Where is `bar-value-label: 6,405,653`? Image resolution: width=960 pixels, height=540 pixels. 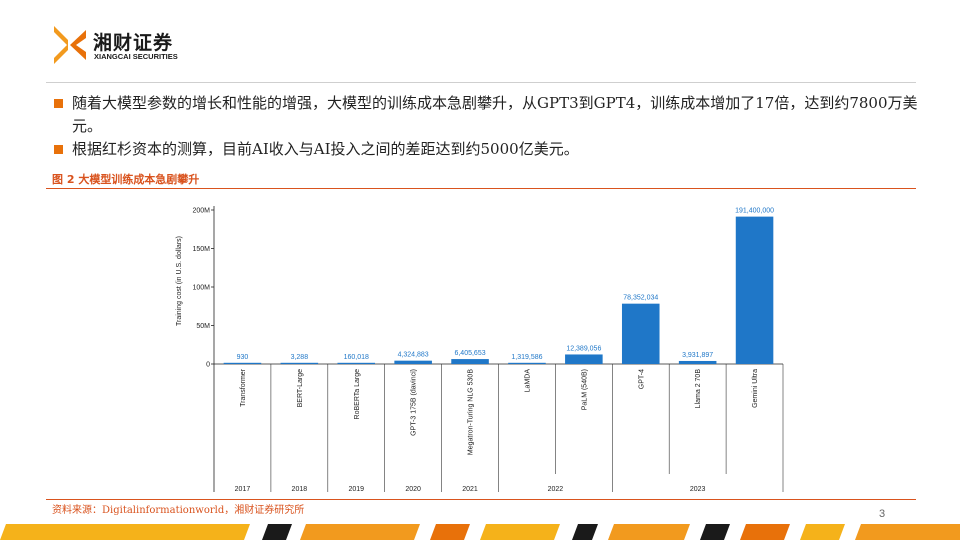
bar-value-label: 6,405,653 is located at coordinates (469, 353).